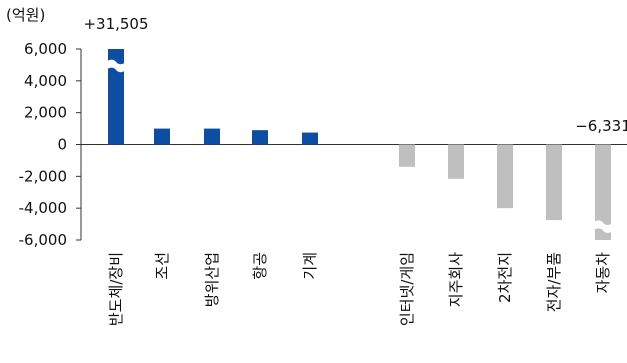  Describe the element at coordinates (25, 15) in the screenshot. I see `y-axis-unit-label: (억원)` at that location.